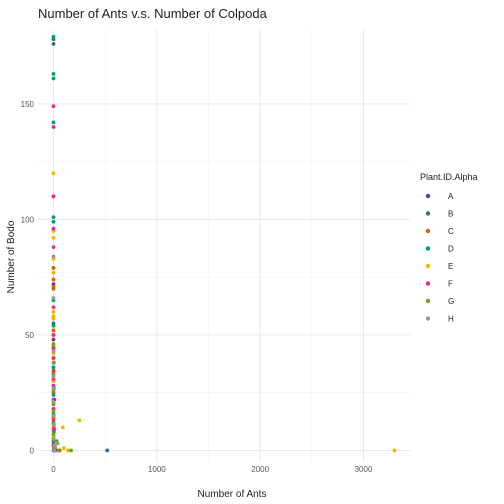 This screenshot has width=504, height=504. I want to click on legend-key-f, so click(428, 283).